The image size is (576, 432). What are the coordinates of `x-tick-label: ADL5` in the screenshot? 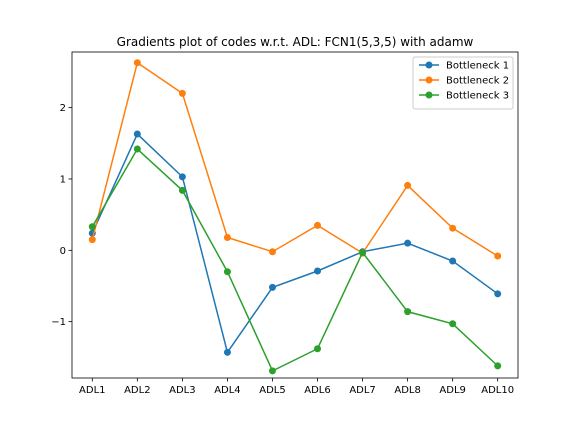 It's located at (272, 390).